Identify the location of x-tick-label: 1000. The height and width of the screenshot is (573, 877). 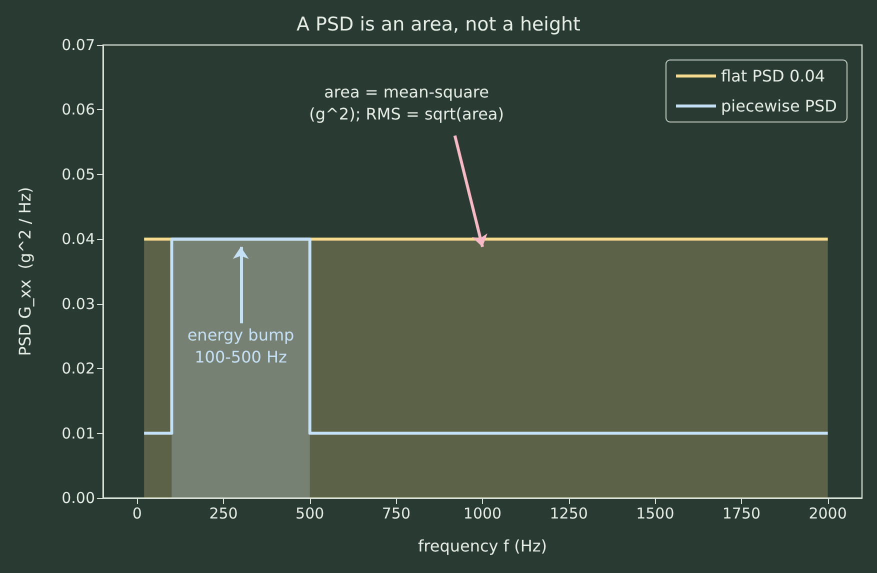
(482, 513).